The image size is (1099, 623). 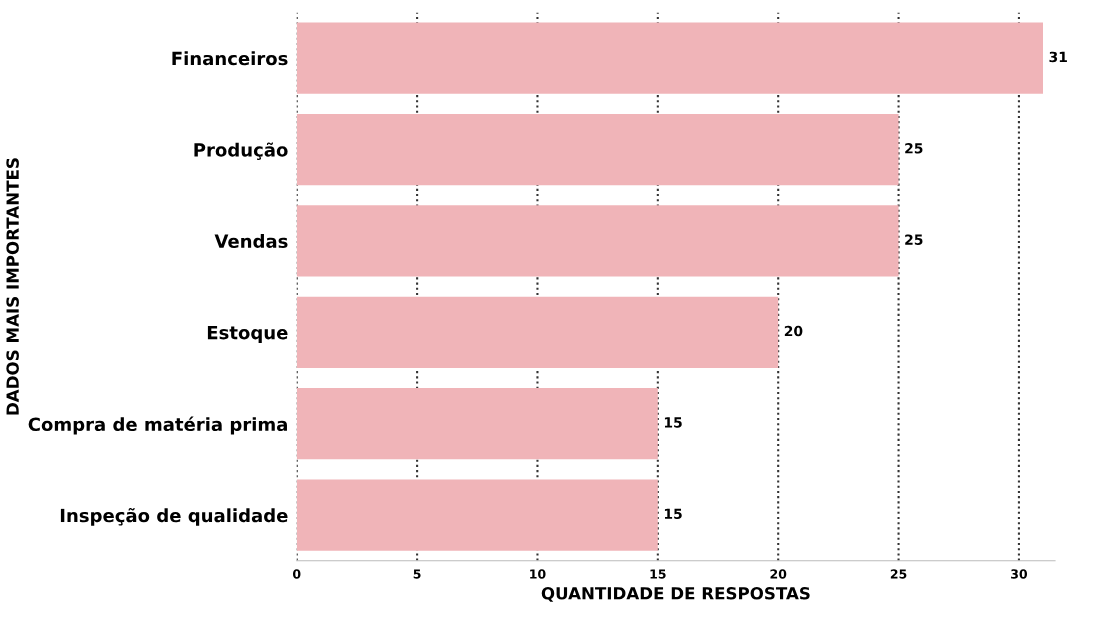 What do you see at coordinates (778, 574) in the screenshot?
I see `x-tick-label: 20` at bounding box center [778, 574].